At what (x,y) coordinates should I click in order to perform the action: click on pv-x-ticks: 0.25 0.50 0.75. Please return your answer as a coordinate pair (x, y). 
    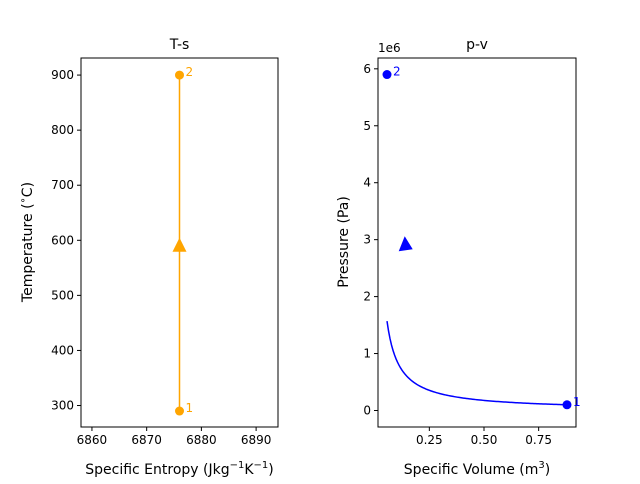
    Looking at the image, I should click on (484, 437).